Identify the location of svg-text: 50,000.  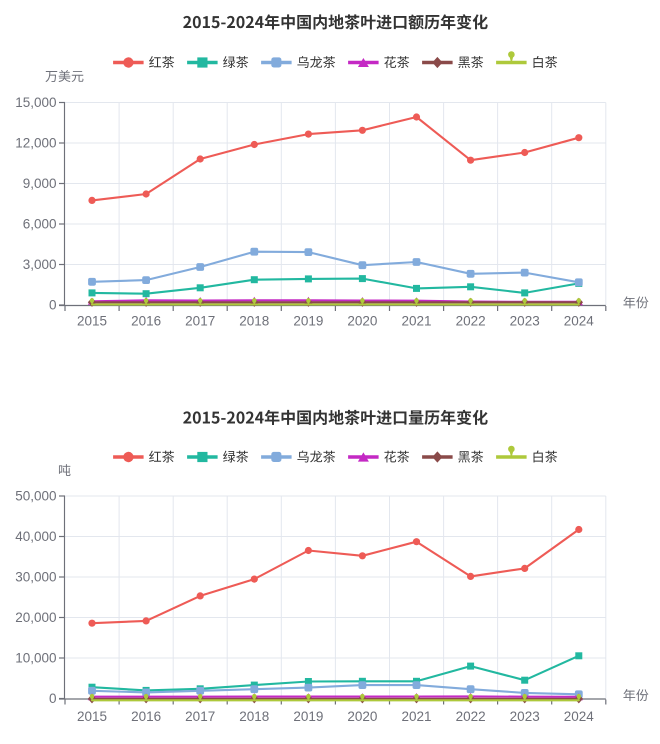
(35, 496).